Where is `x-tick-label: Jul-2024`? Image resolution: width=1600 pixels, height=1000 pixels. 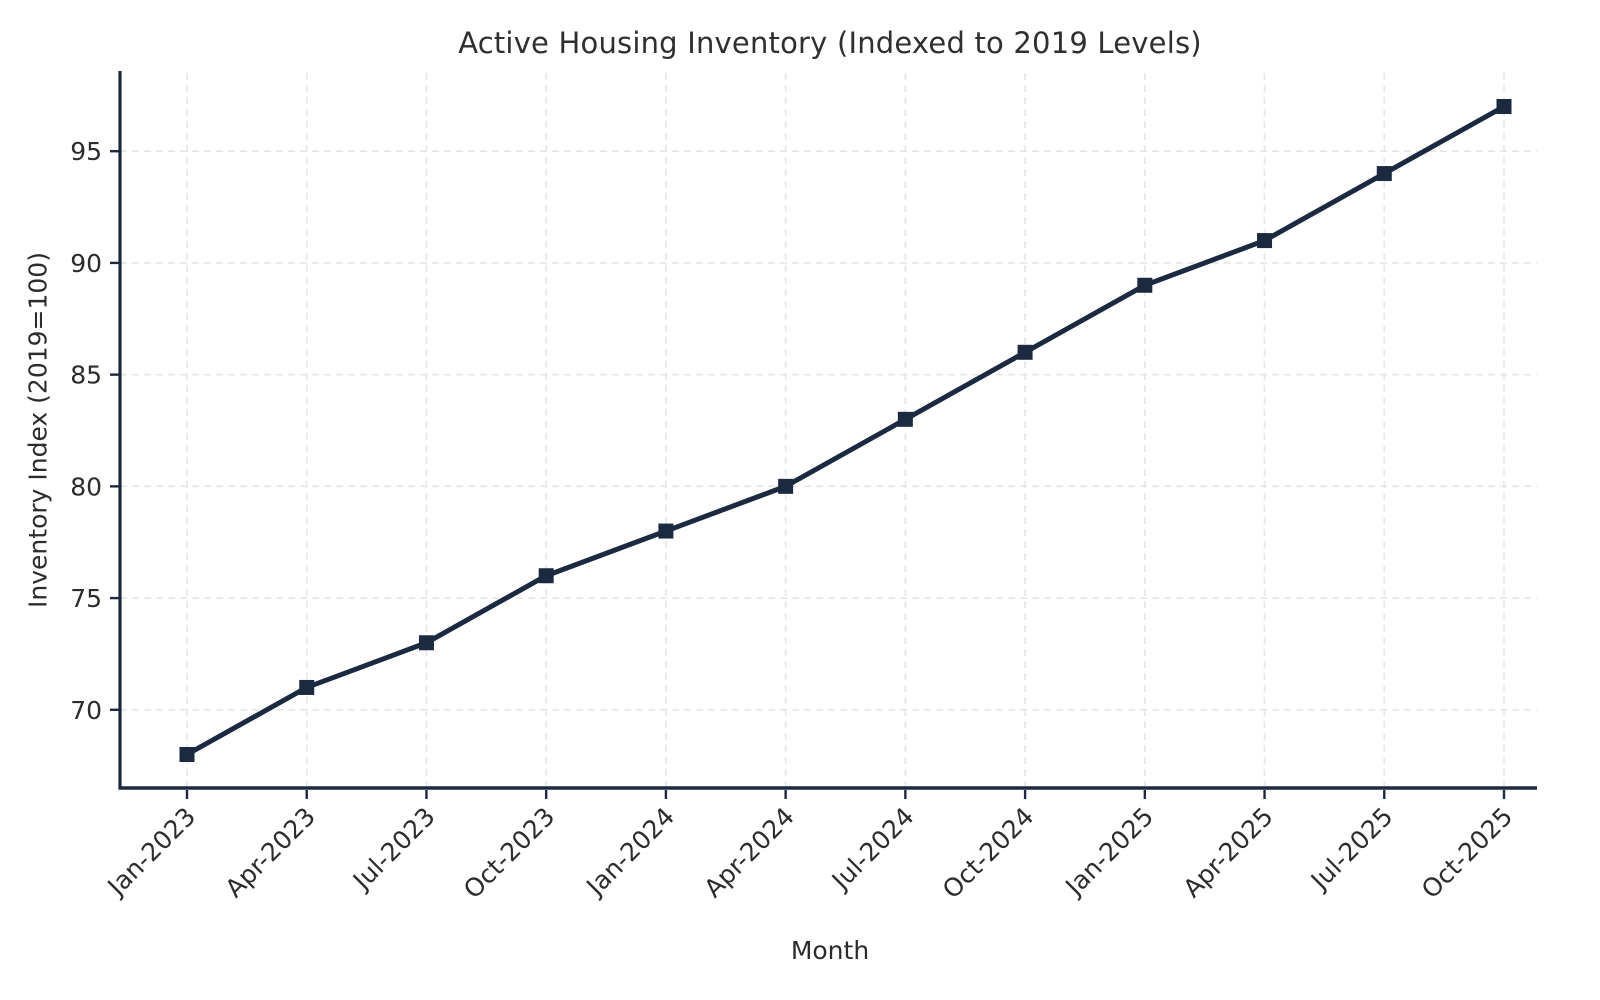 x-tick-label: Jul-2024 is located at coordinates (872, 849).